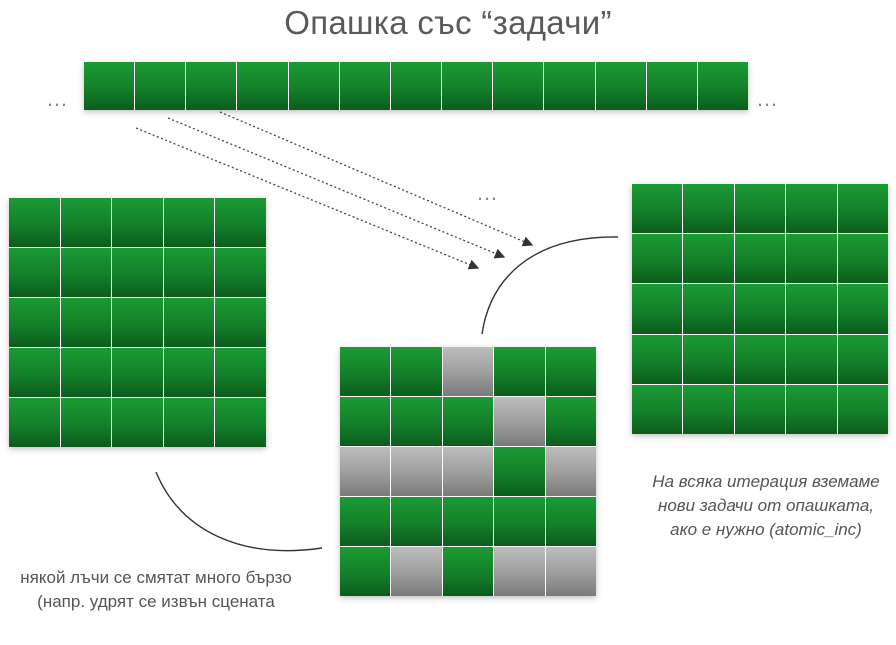 The image size is (896, 645). I want to click on middle-task-grid, so click(468, 471).